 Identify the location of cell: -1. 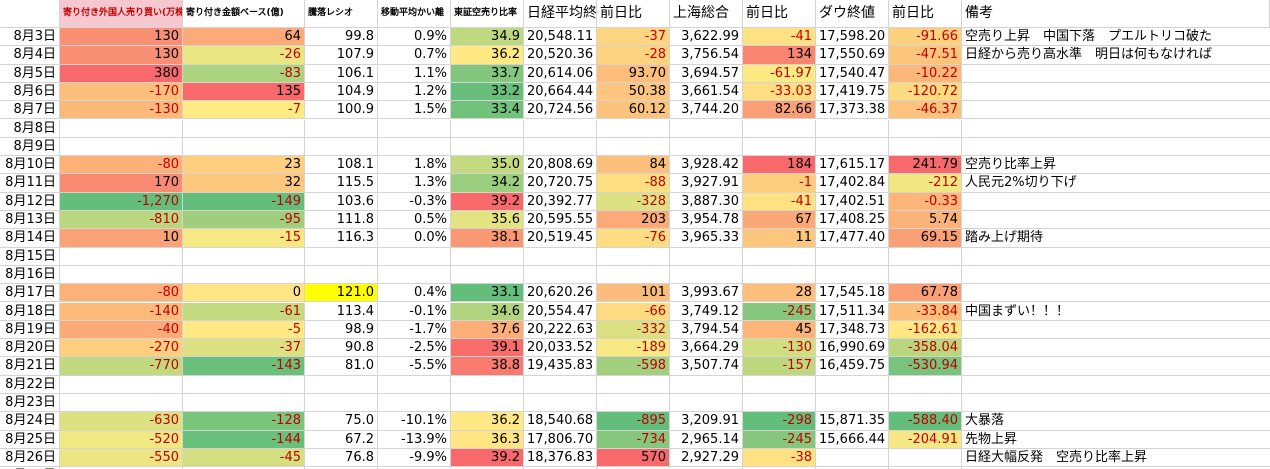
(779, 183).